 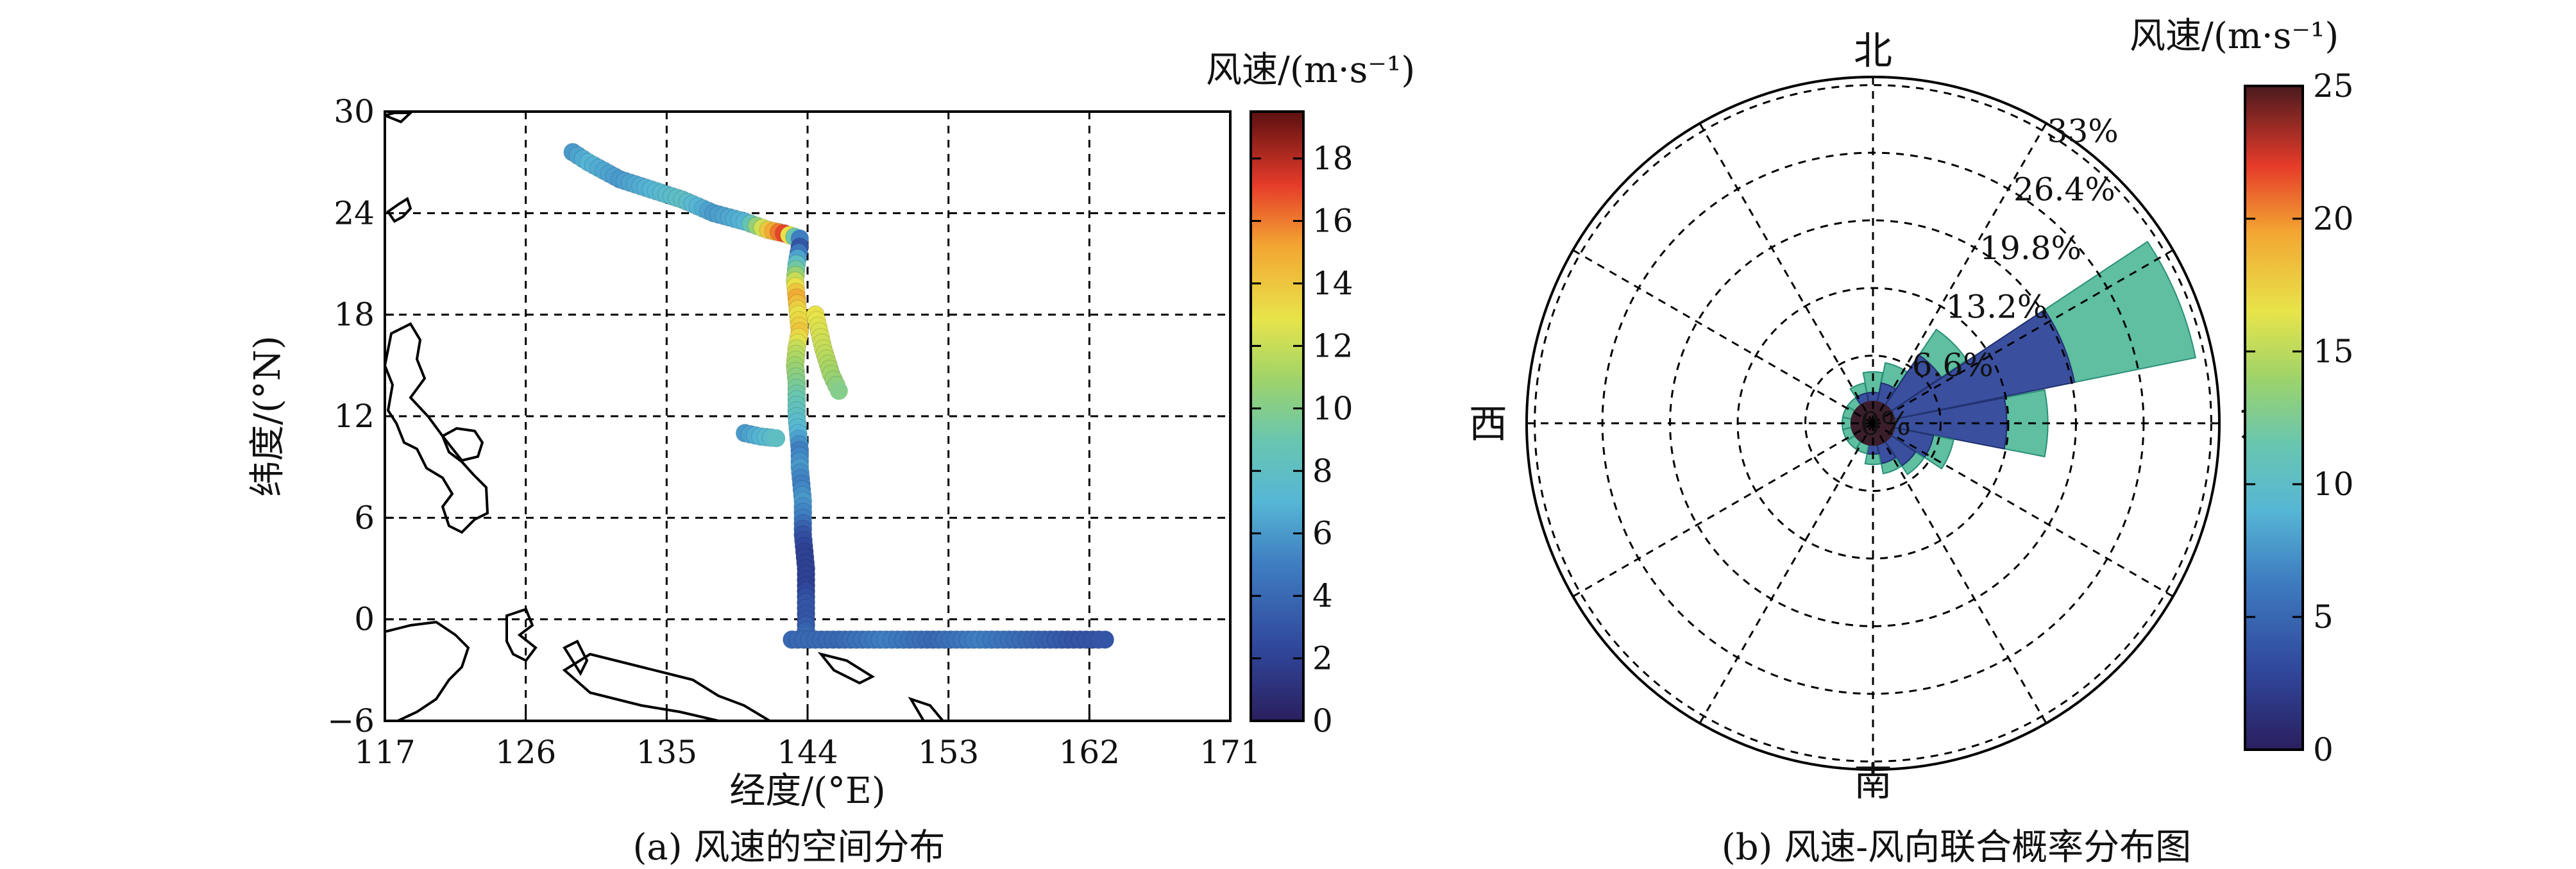 I want to click on y-tick-label: 30, so click(x=354, y=111).